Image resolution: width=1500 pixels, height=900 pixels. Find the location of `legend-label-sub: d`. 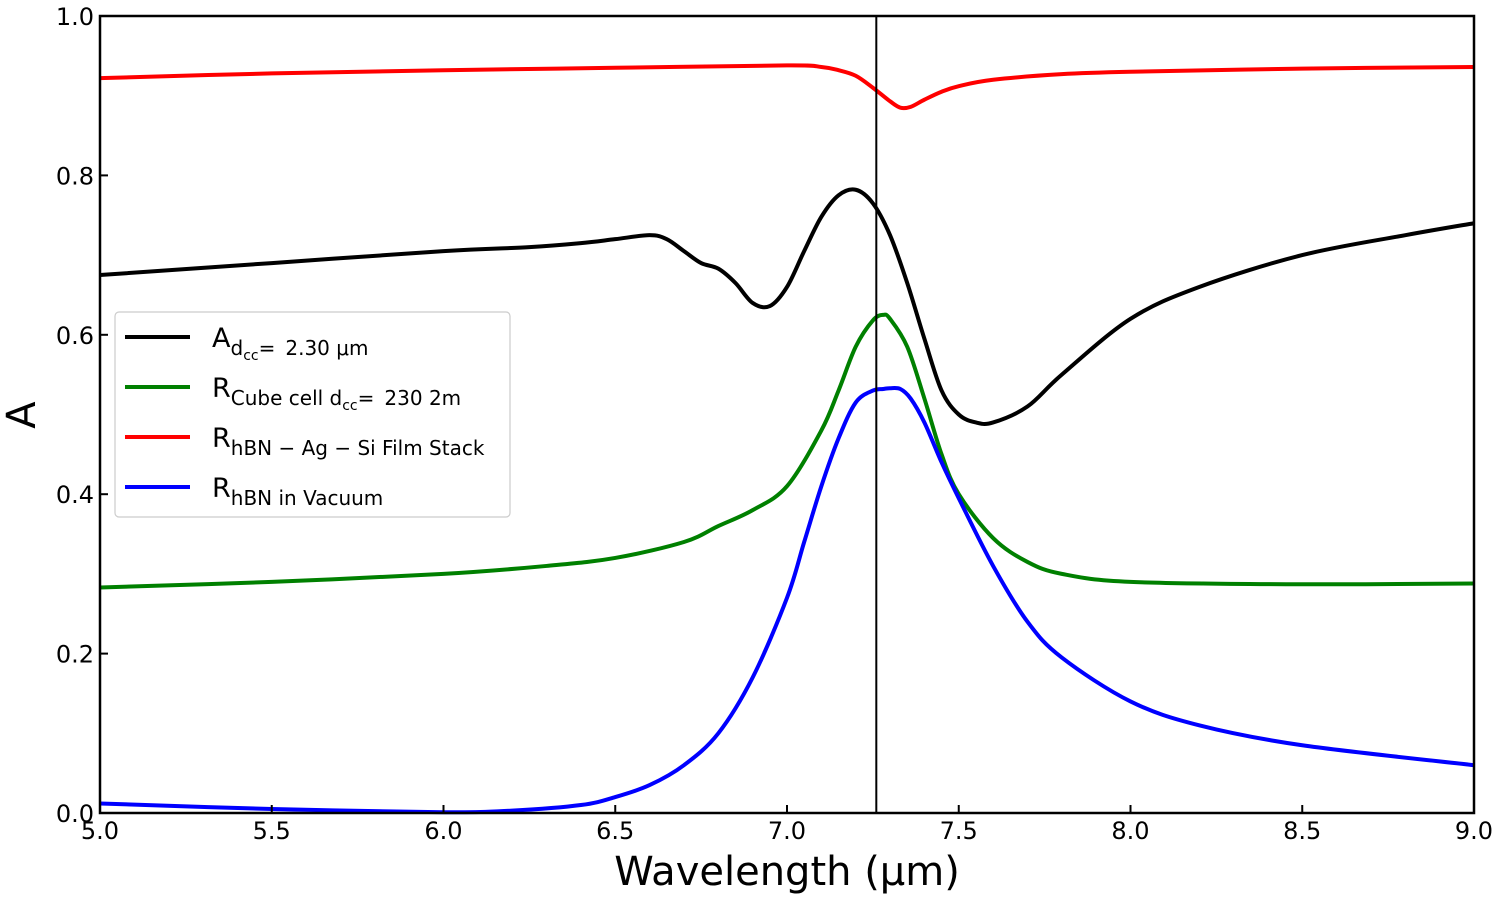

legend-label-sub: d is located at coordinates (236, 348).